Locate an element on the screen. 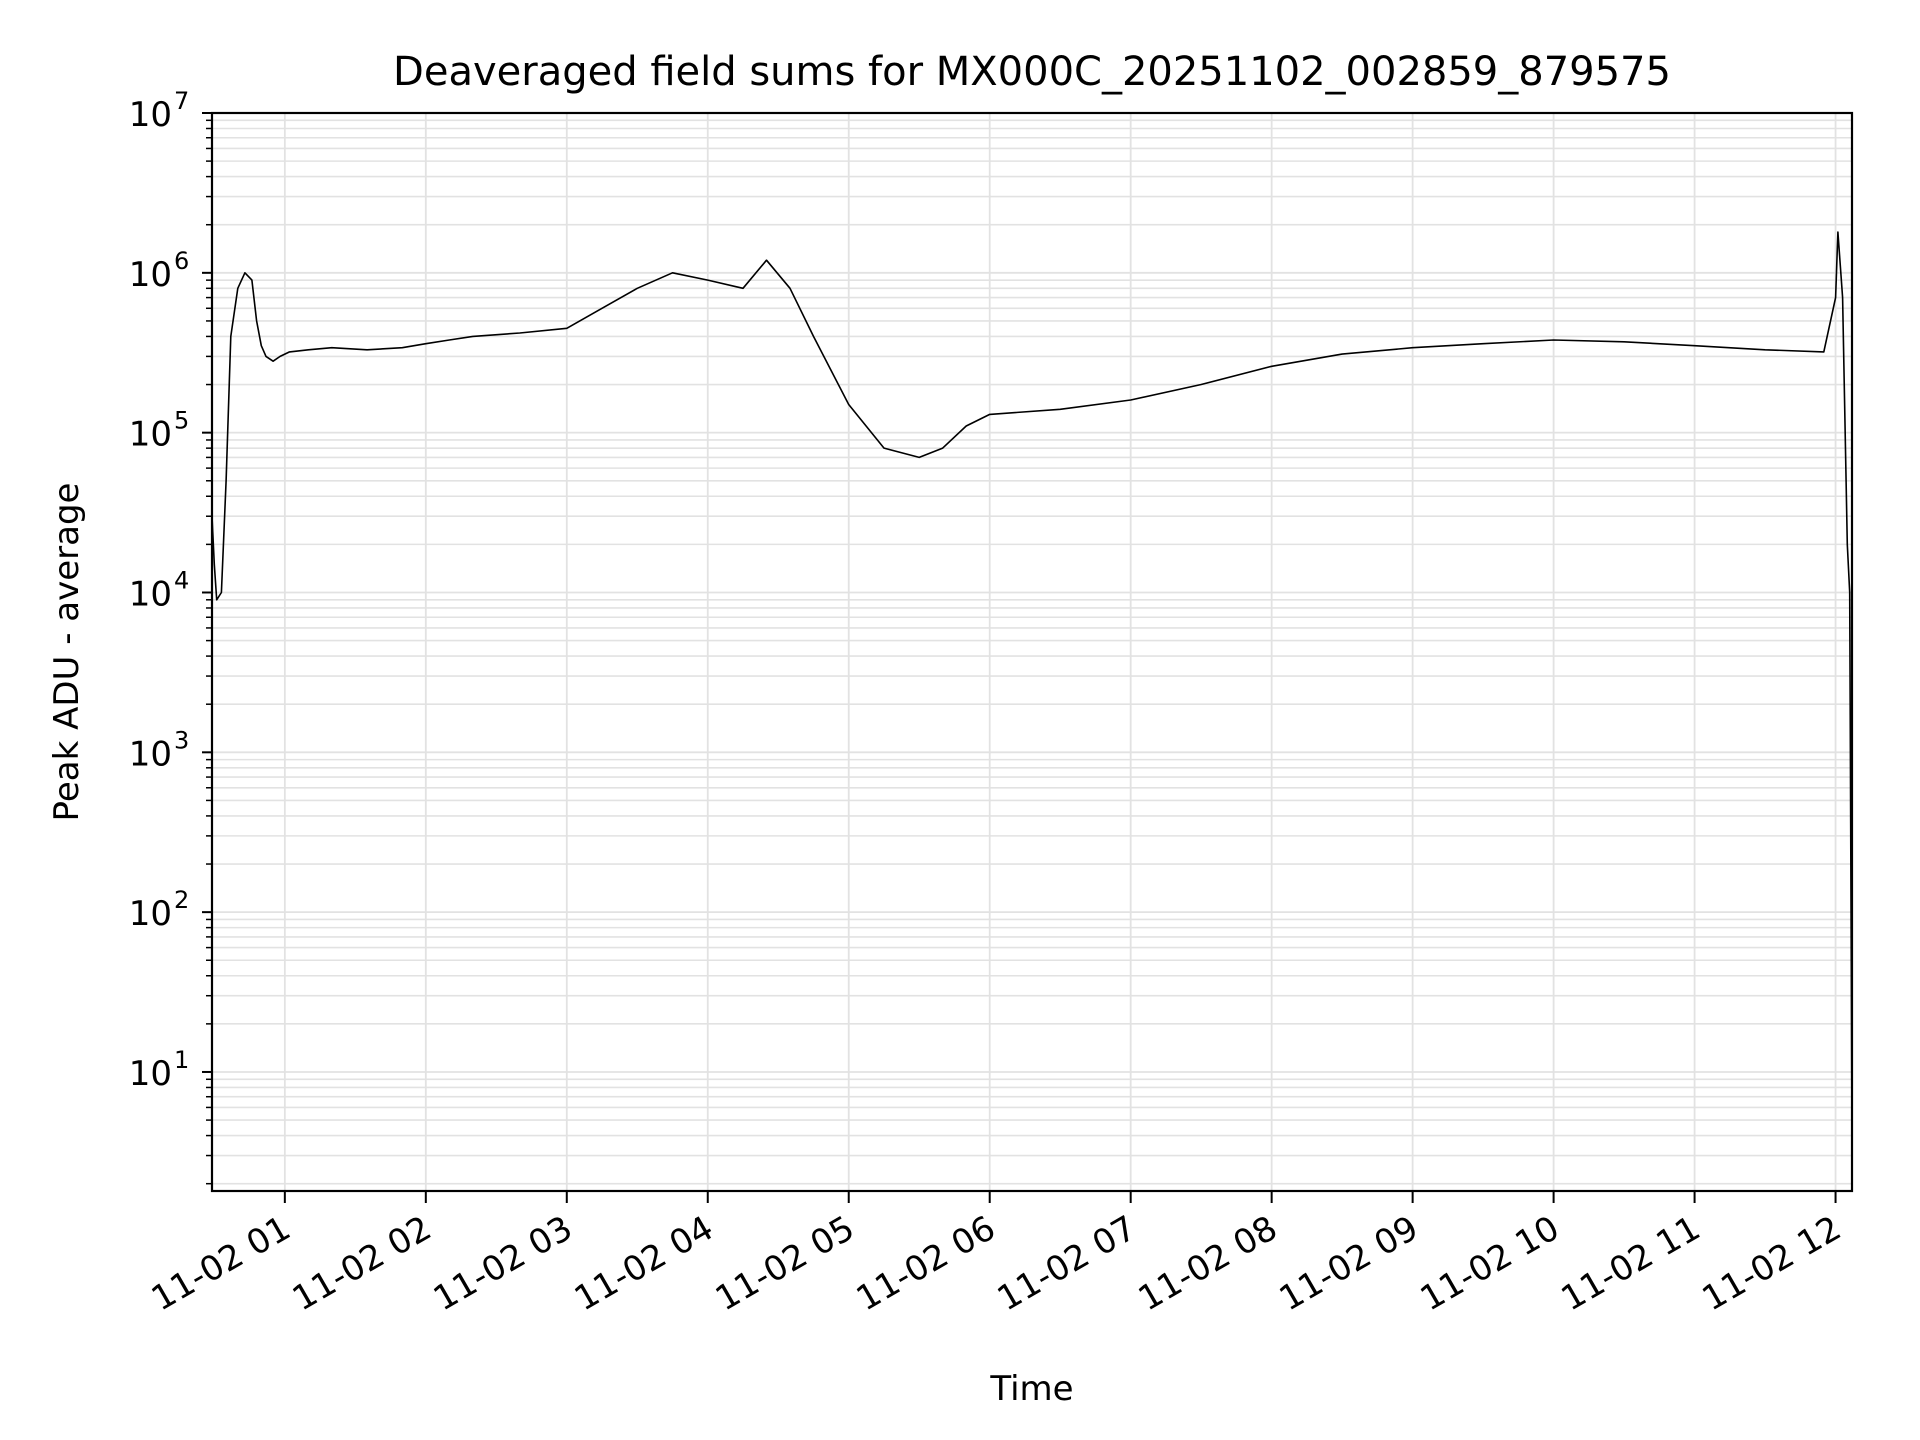 The width and height of the screenshot is (1920, 1440). y-tick-exponent: 6 is located at coordinates (181, 261).